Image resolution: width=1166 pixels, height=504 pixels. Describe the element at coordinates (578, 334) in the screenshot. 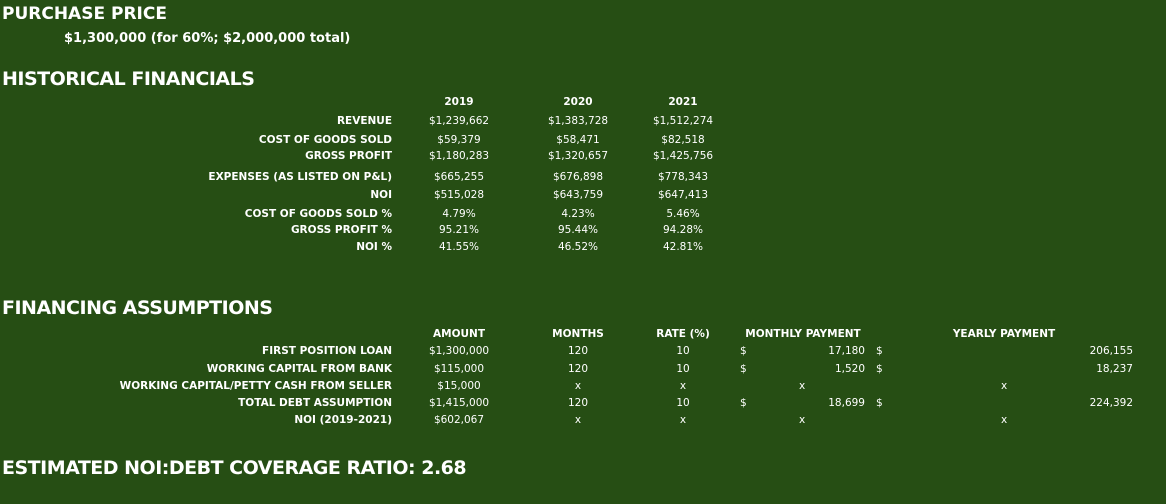

I see `header-months: MONTHS` at that location.